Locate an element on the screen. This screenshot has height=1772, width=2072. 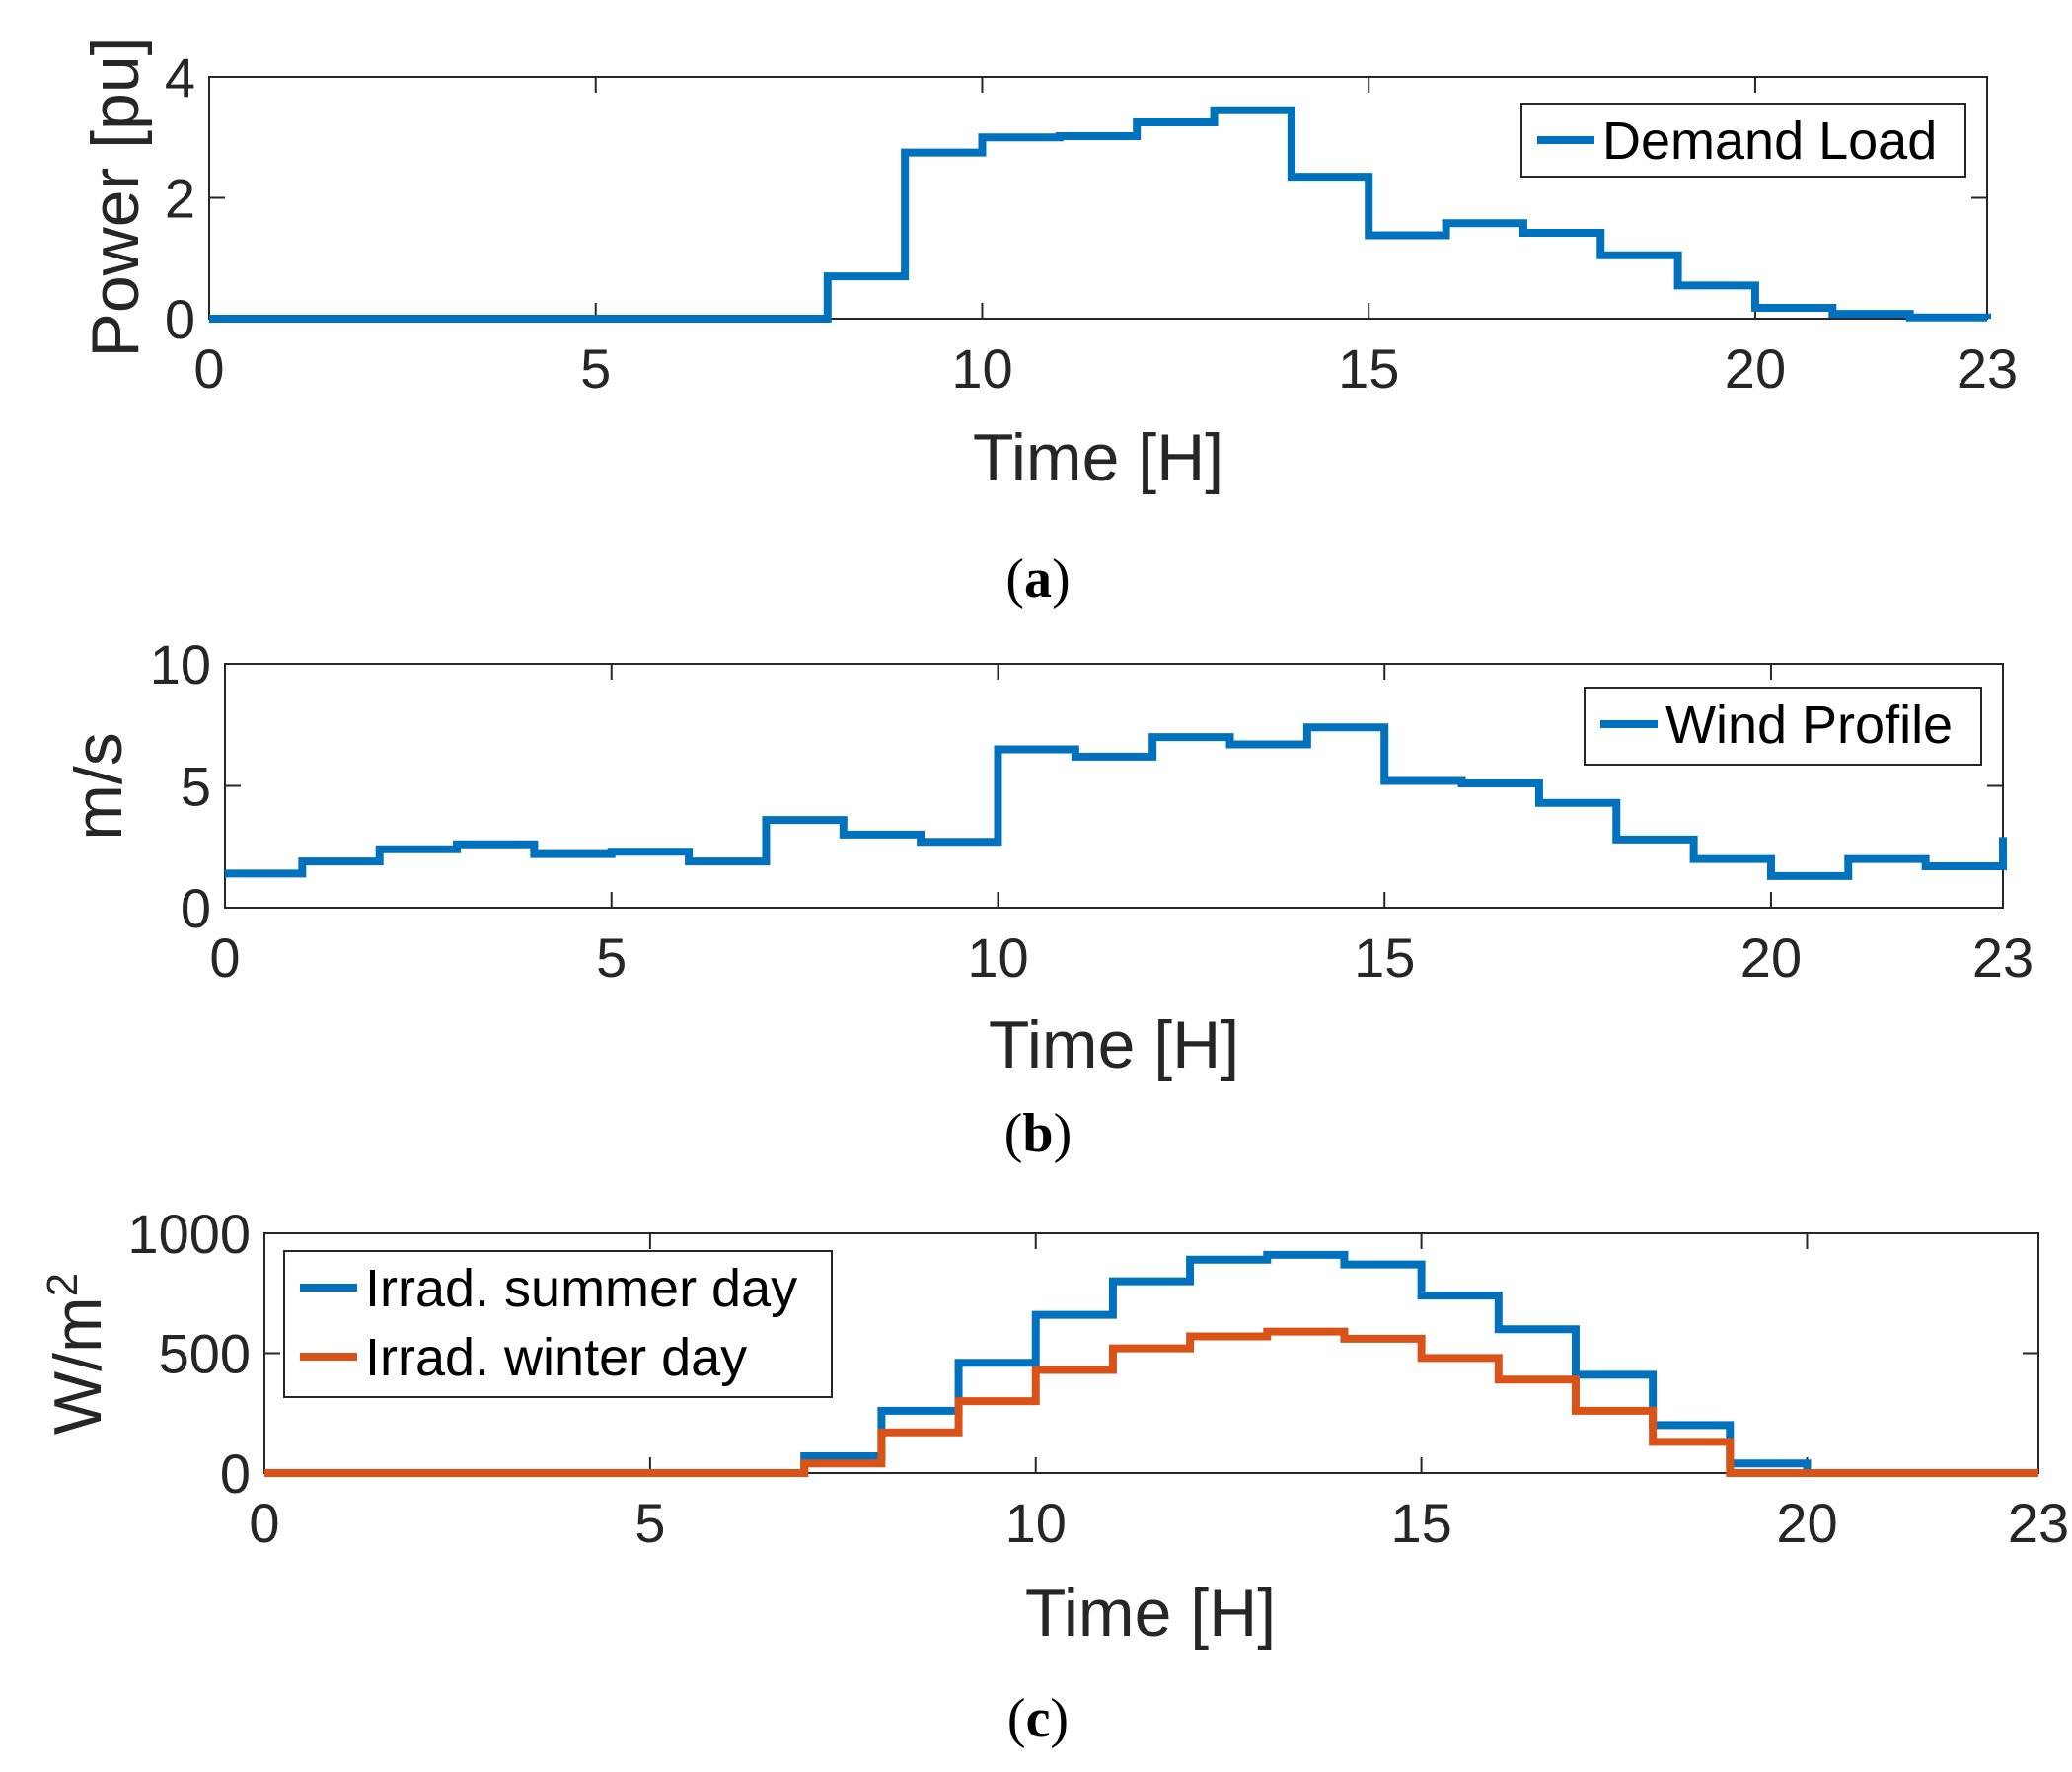
y-tick-label: 2 is located at coordinates (180, 199).